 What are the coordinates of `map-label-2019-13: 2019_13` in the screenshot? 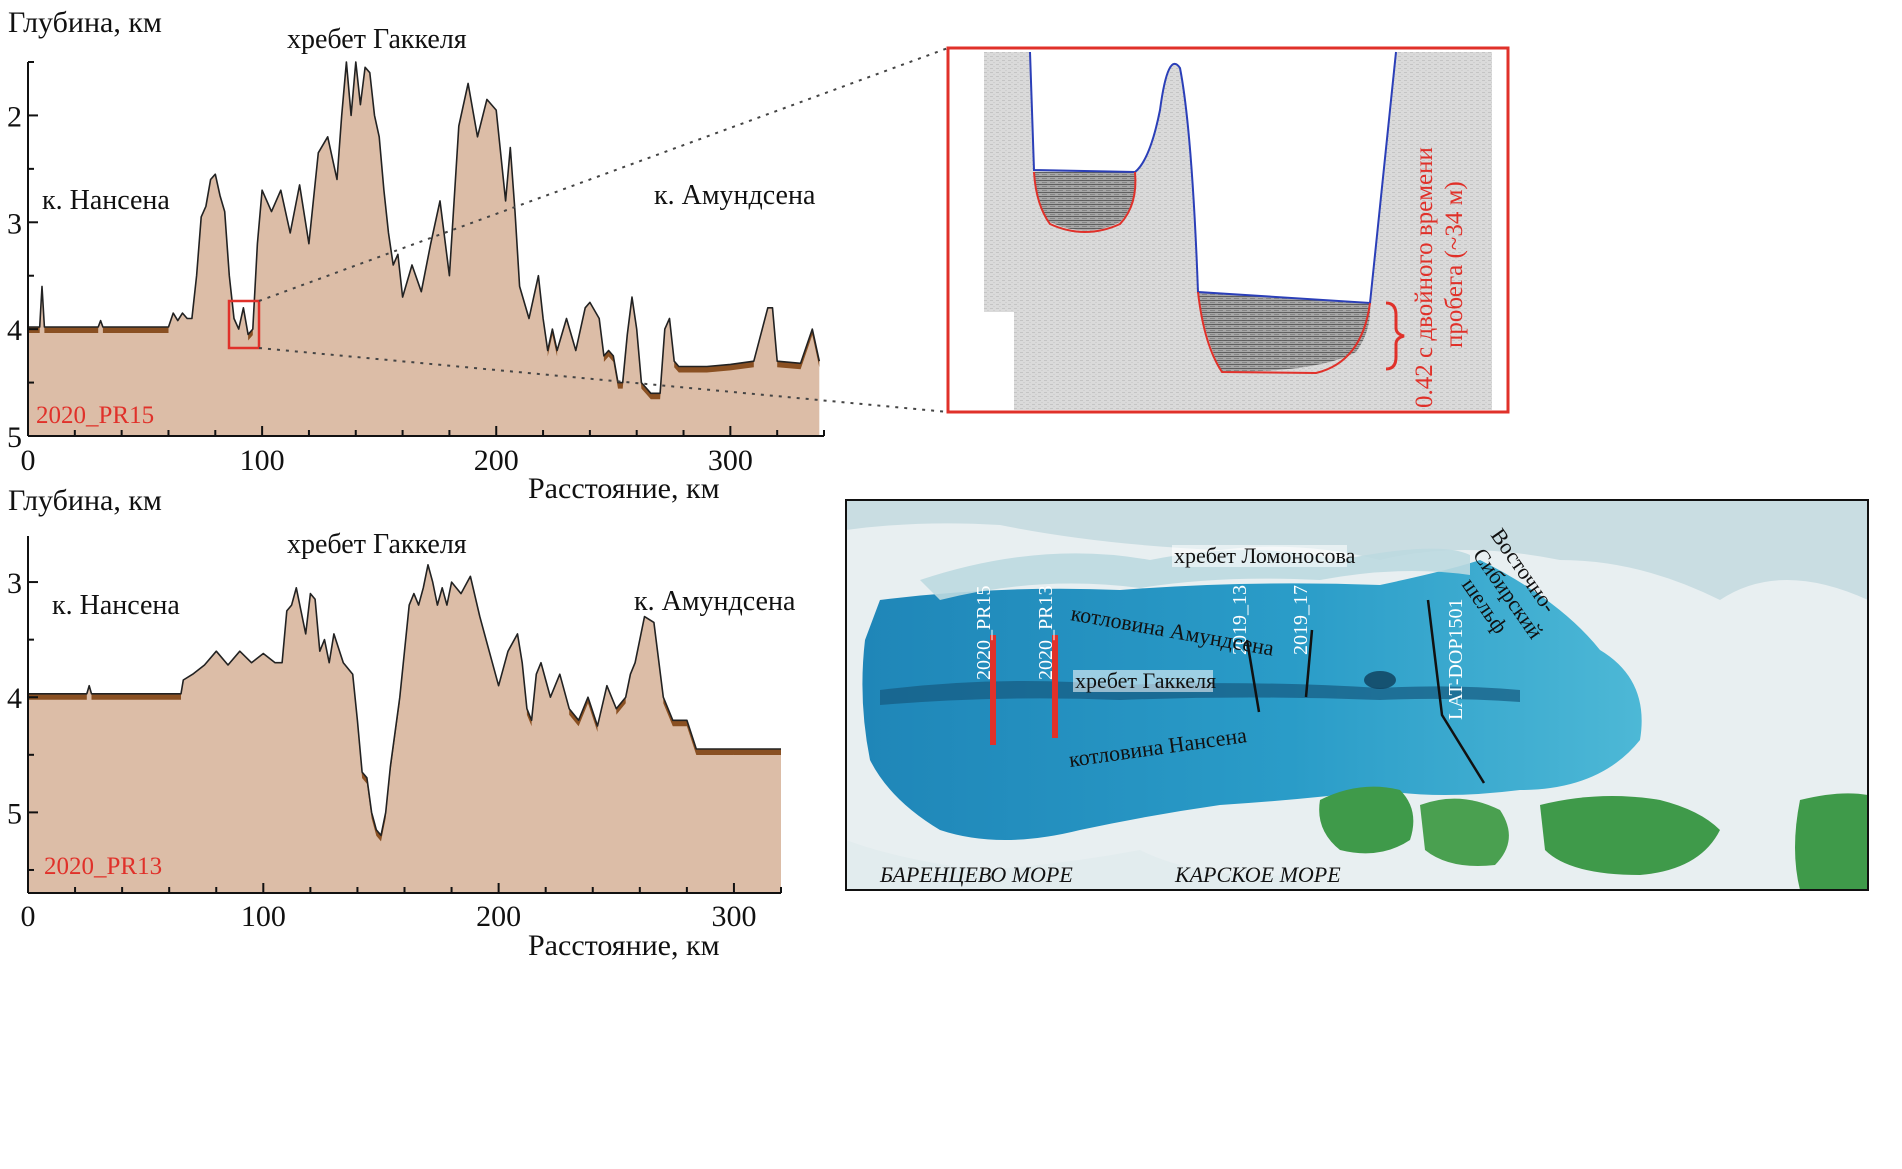 It's located at (1240, 620).